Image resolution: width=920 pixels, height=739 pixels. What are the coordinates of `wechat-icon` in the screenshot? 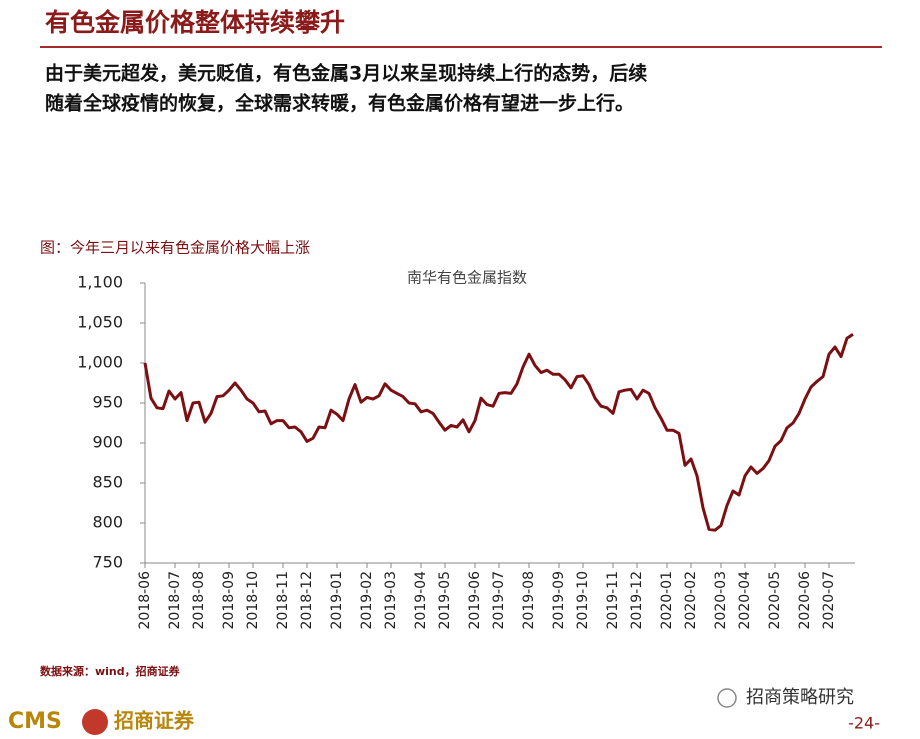 It's located at (727, 698).